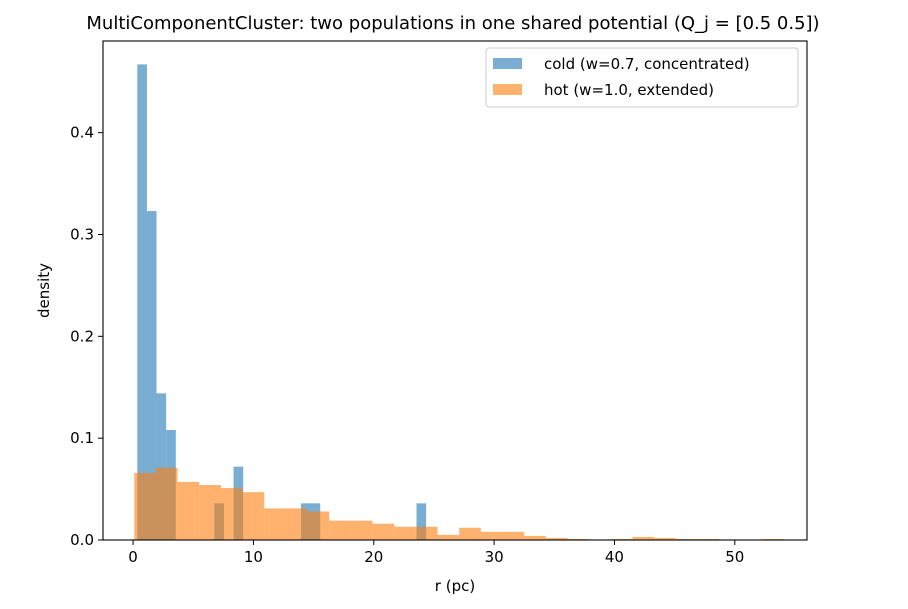  Describe the element at coordinates (133, 557) in the screenshot. I see `x-tick-label-0: 0` at that location.